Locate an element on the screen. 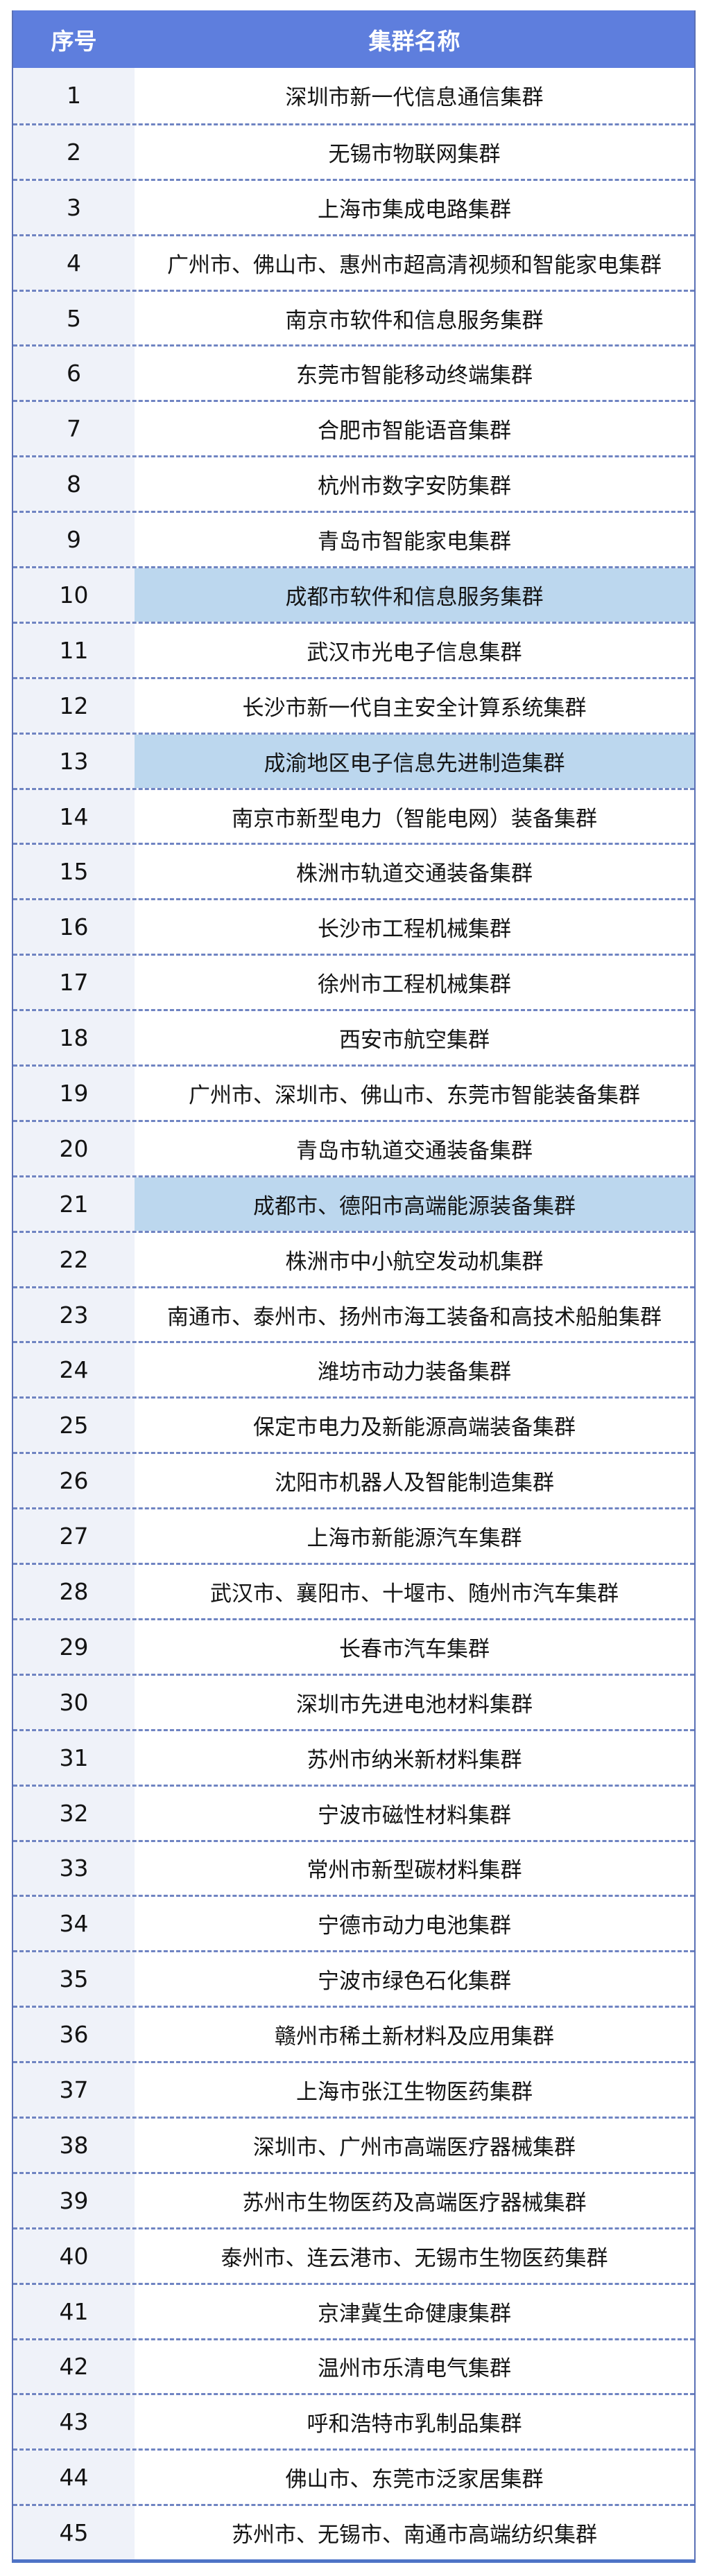 This screenshot has width=706, height=2576. table-row: 33 常州市新型碳材料集群 is located at coordinates (353, 1867).